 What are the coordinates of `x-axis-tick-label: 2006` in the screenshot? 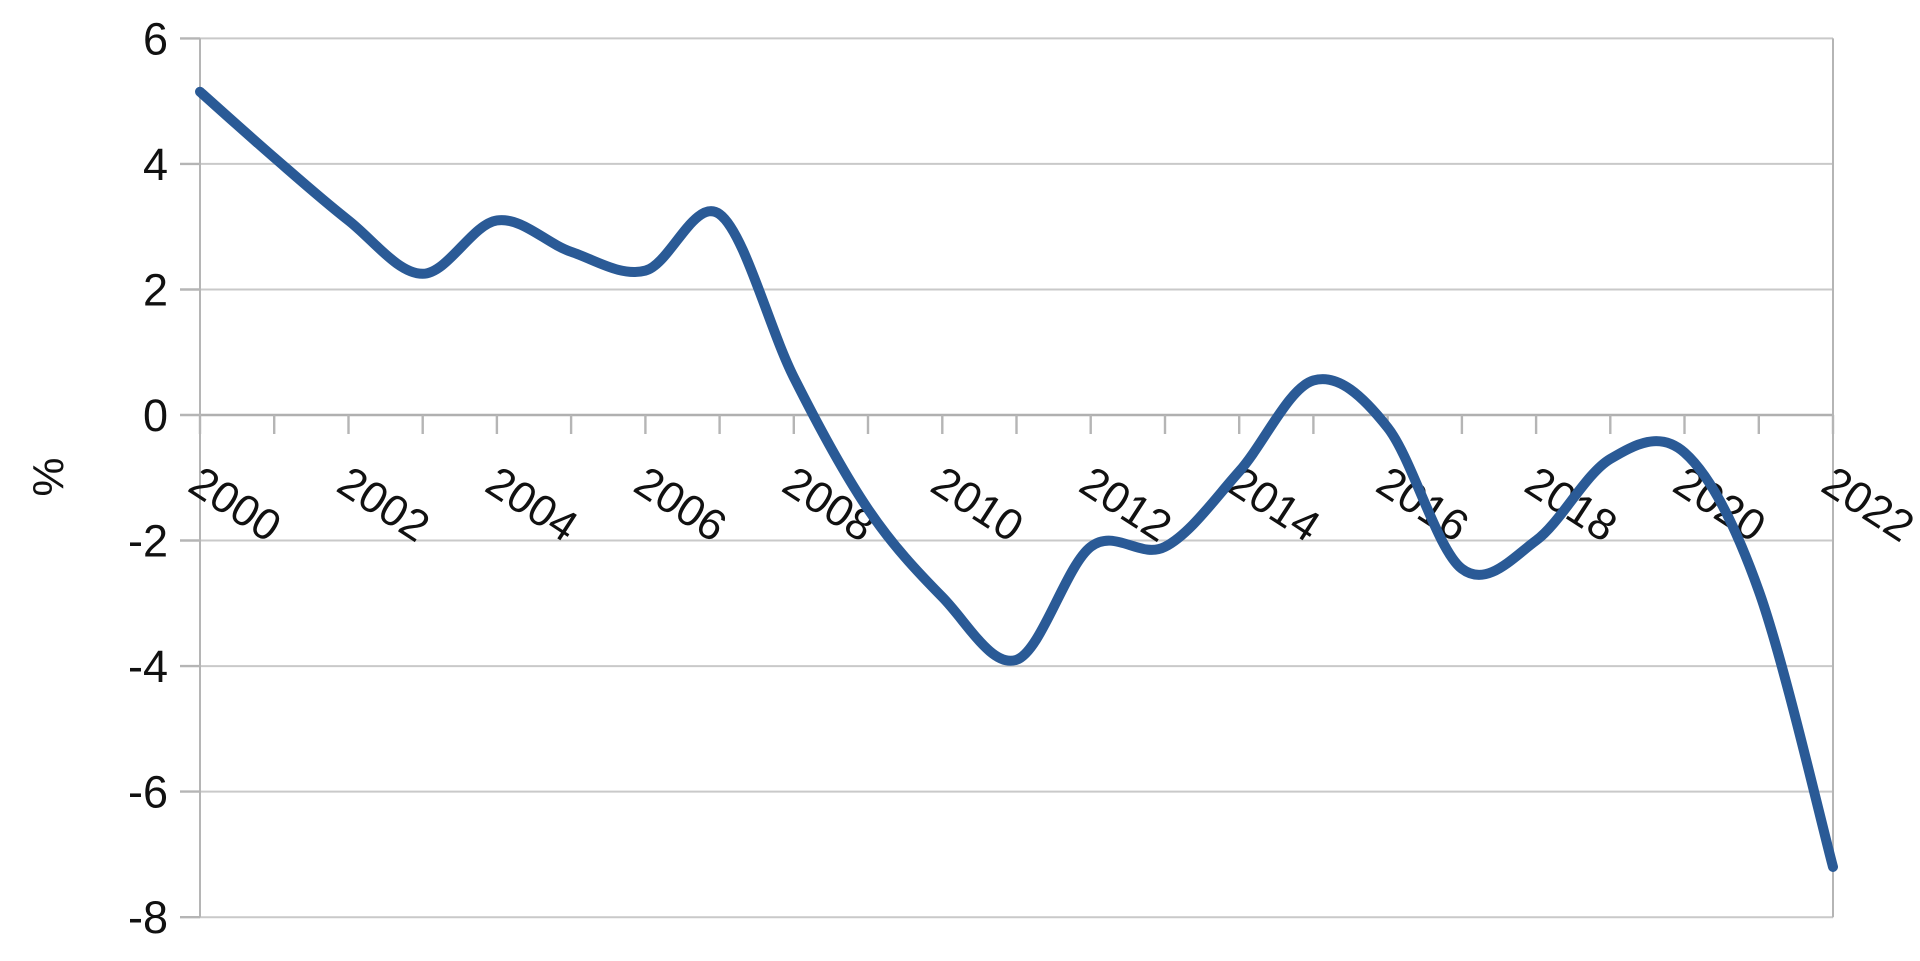 It's located at (680, 504).